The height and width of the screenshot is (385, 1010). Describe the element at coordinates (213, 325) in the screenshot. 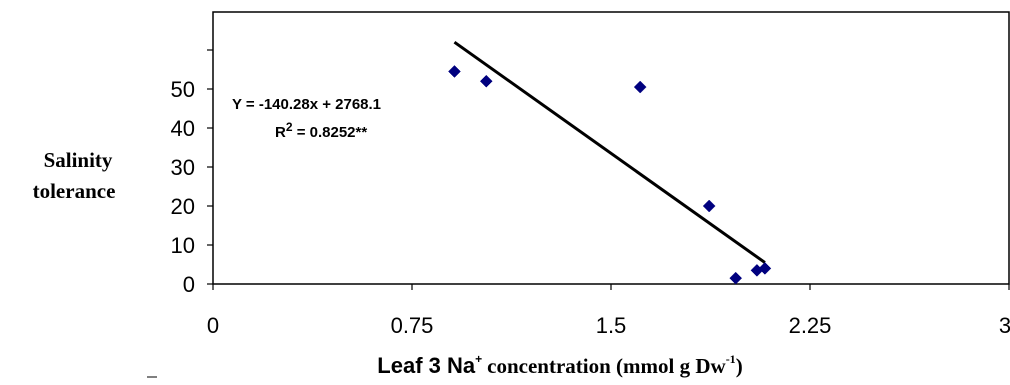

I see `x-tick-label: 0` at that location.